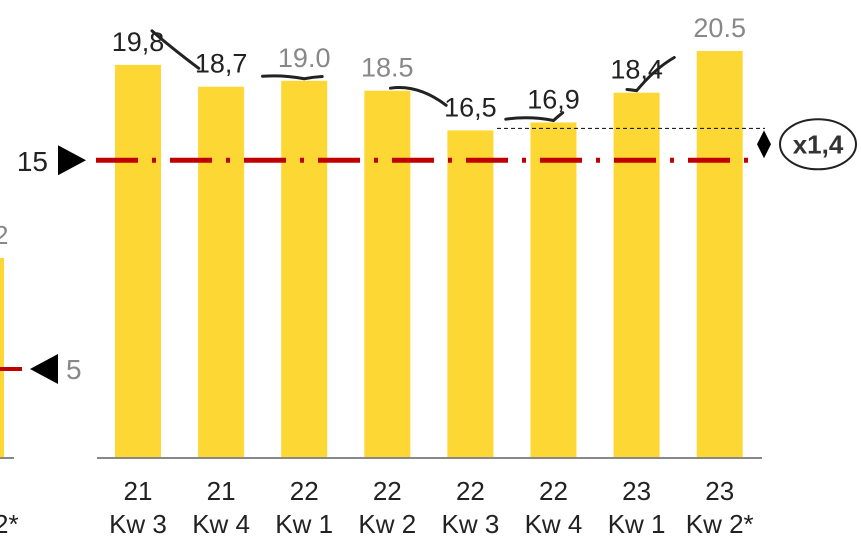 The width and height of the screenshot is (861, 539). What do you see at coordinates (387, 524) in the screenshot?
I see `tick-label-quarter-4: Kw 2` at bounding box center [387, 524].